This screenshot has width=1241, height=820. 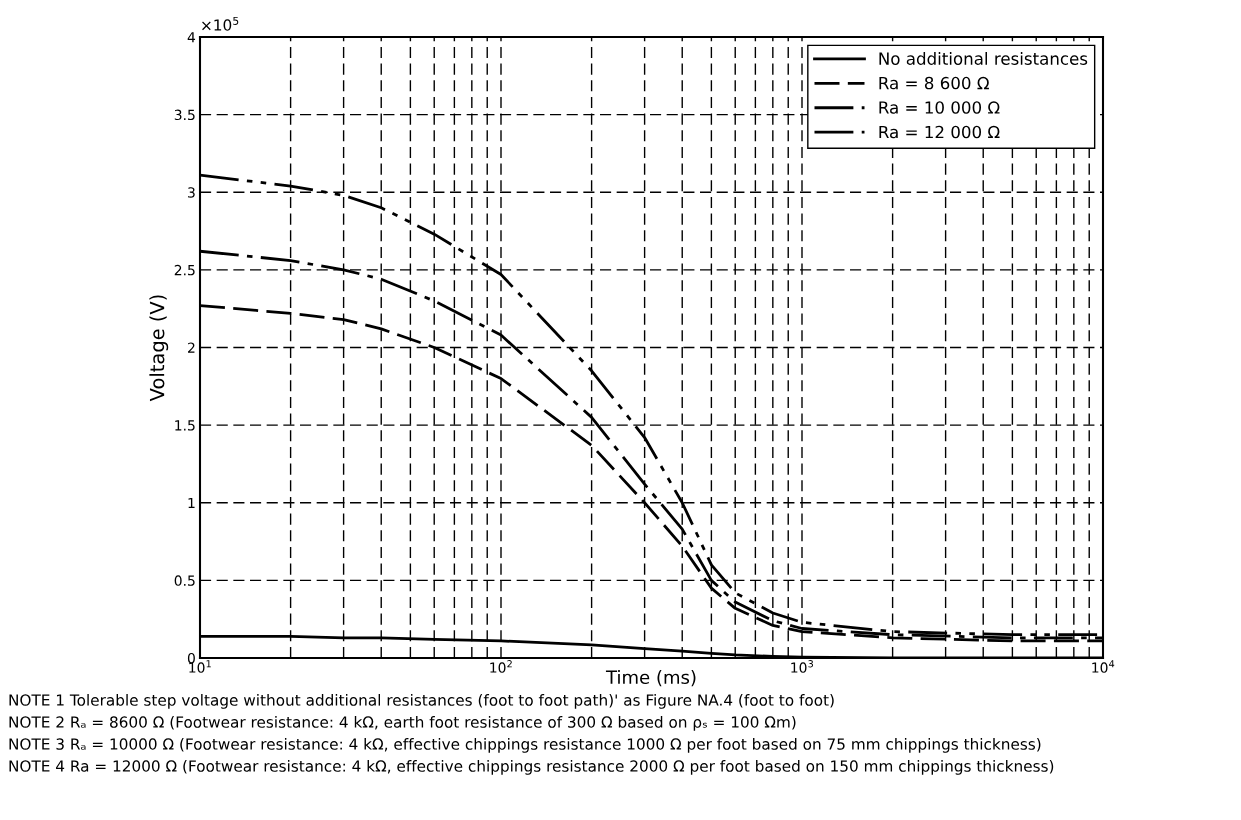 I want to click on y-tick-label: 0.5, so click(x=184, y=580).